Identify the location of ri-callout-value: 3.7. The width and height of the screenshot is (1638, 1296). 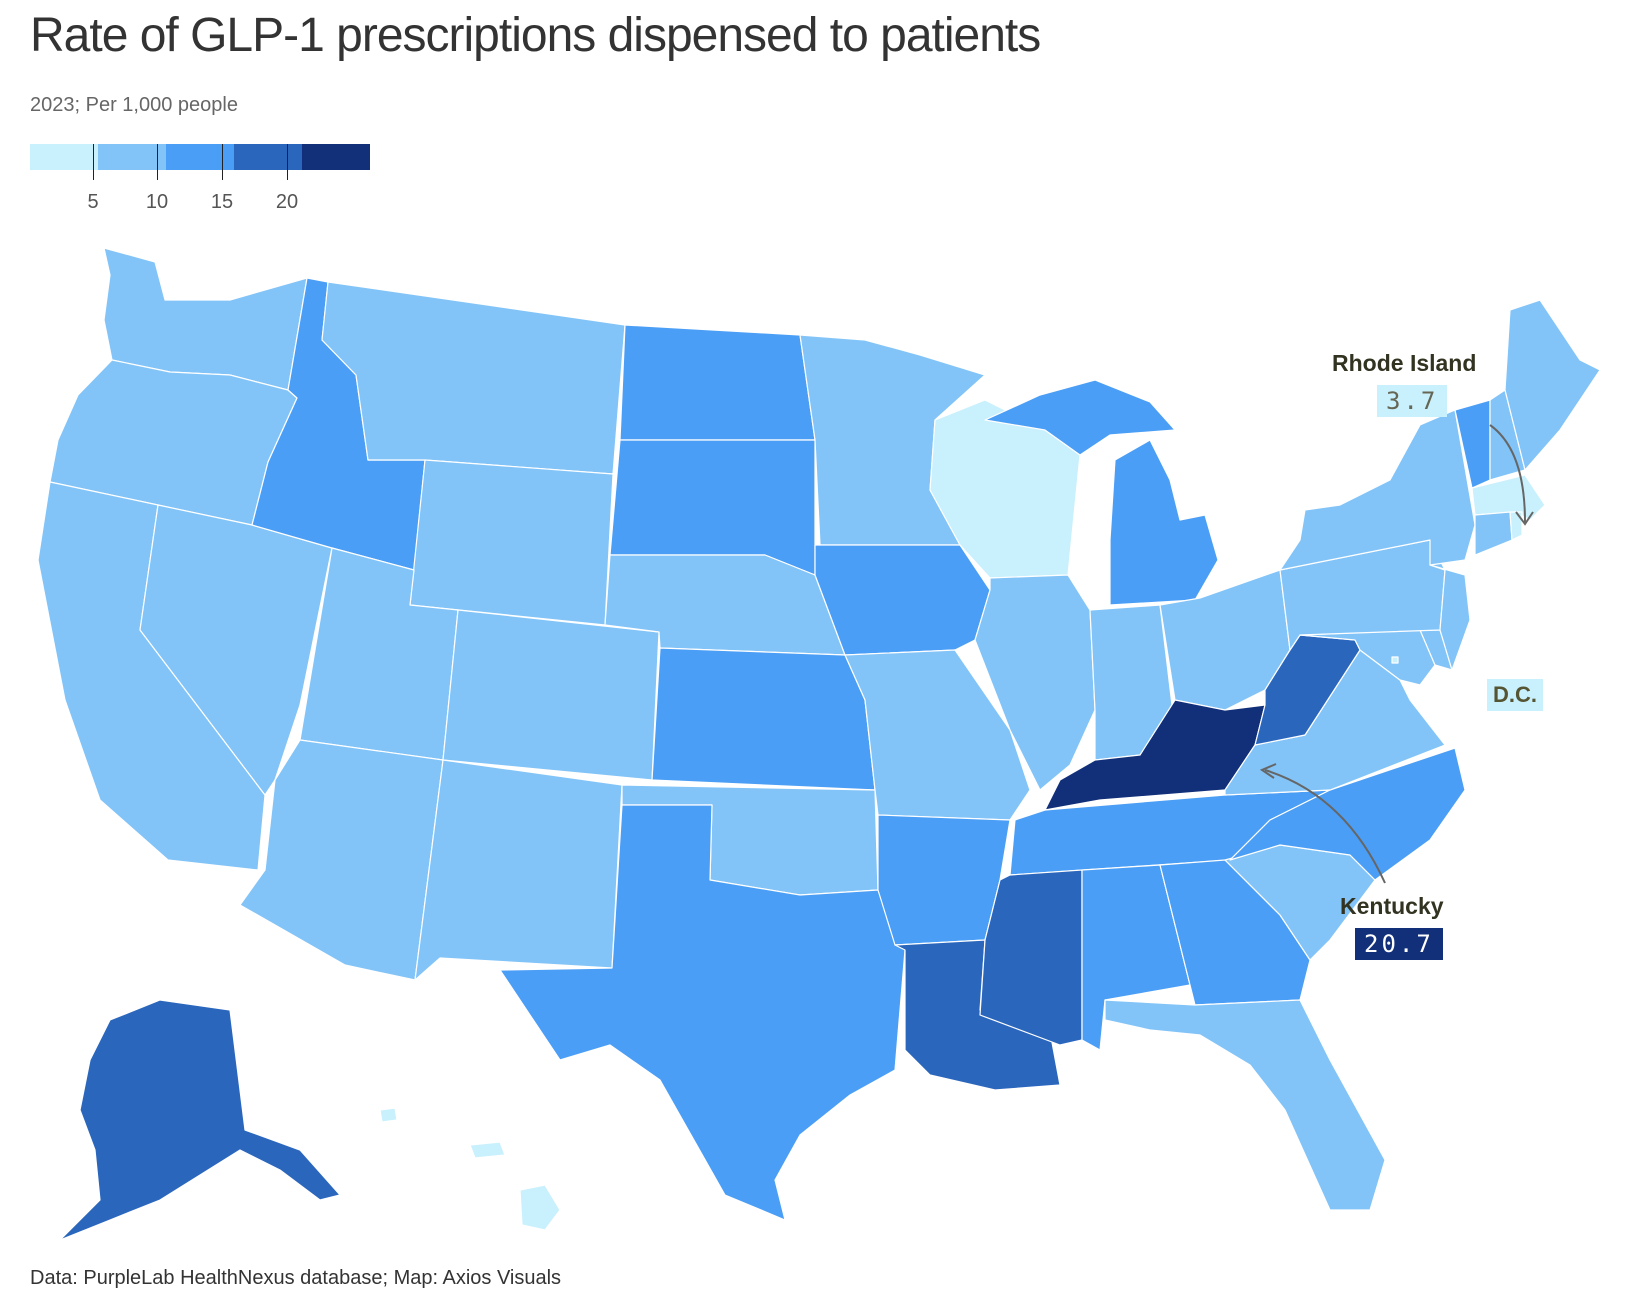
(1412, 401).